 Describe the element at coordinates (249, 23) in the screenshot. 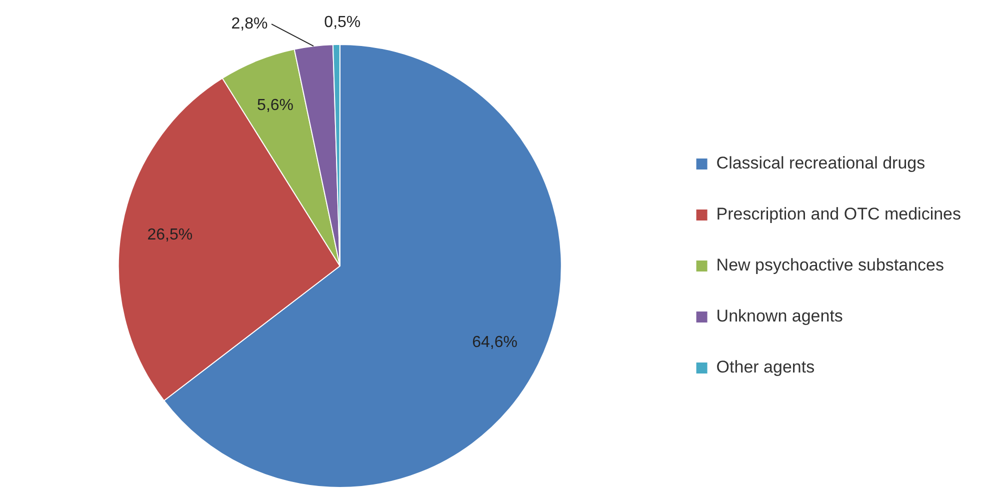

I see `data-label: 2,8%` at that location.